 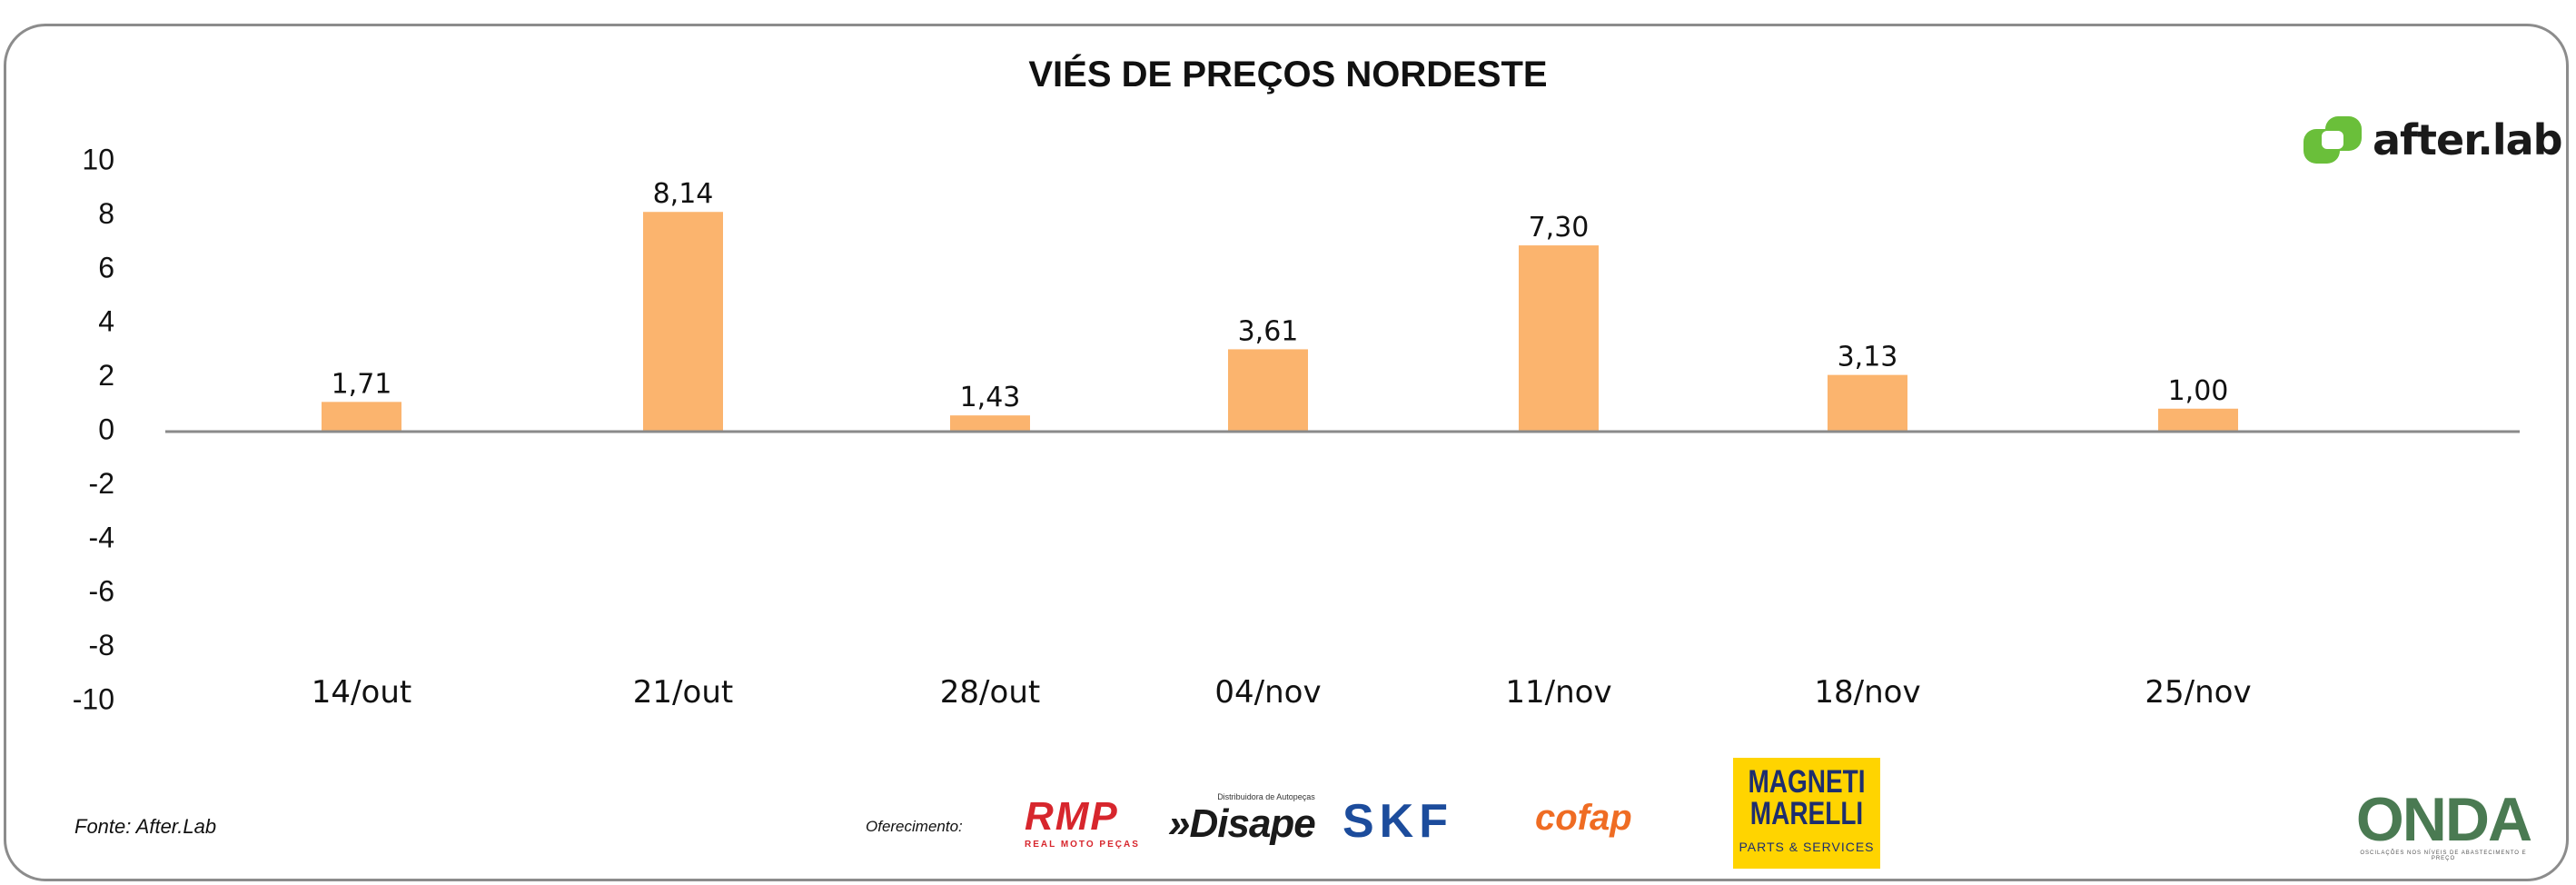 What do you see at coordinates (1266, 796) in the screenshot?
I see `disape-logo-tagline: Distribuidora de Autopeças` at bounding box center [1266, 796].